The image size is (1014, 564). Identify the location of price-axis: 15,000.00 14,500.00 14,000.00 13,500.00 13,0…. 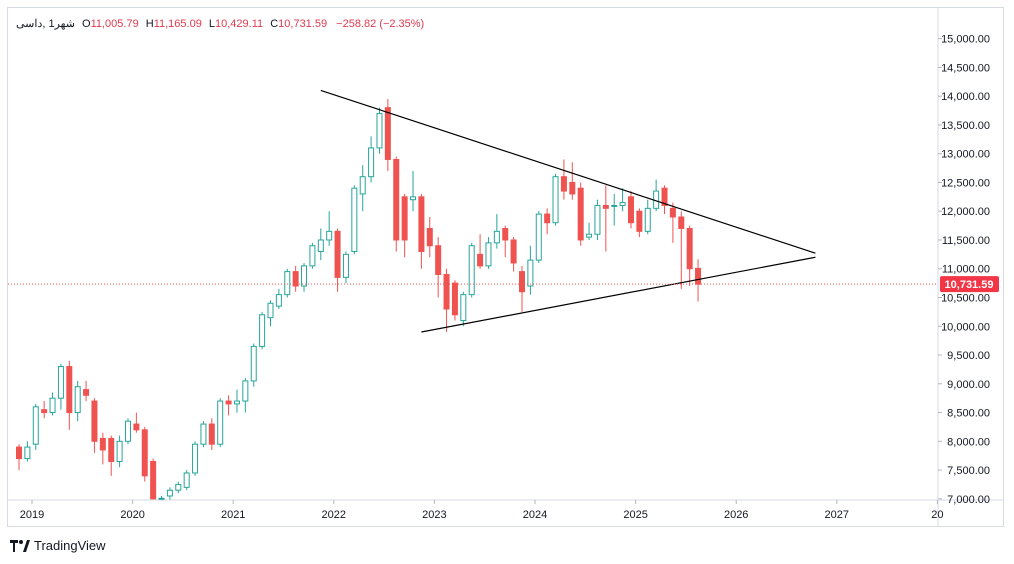
(964, 270).